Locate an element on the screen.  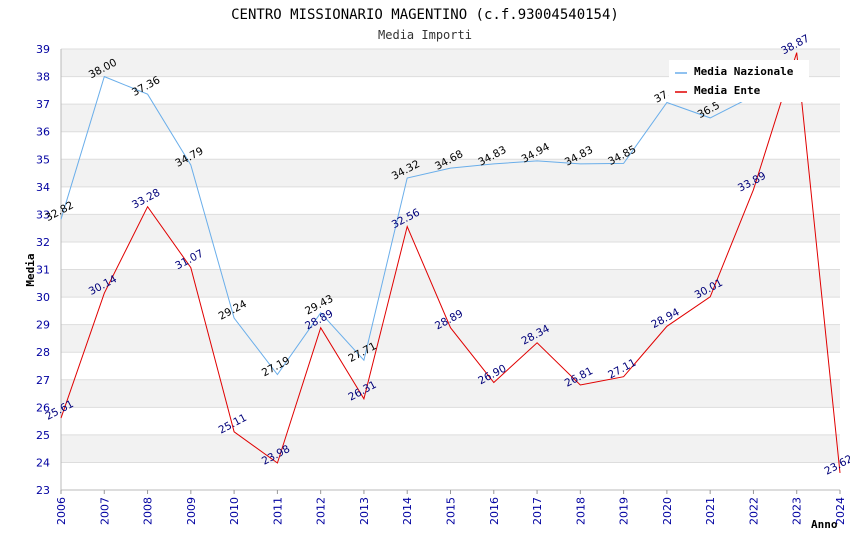
y-tick-label: 36 is located at coordinates (43, 132).